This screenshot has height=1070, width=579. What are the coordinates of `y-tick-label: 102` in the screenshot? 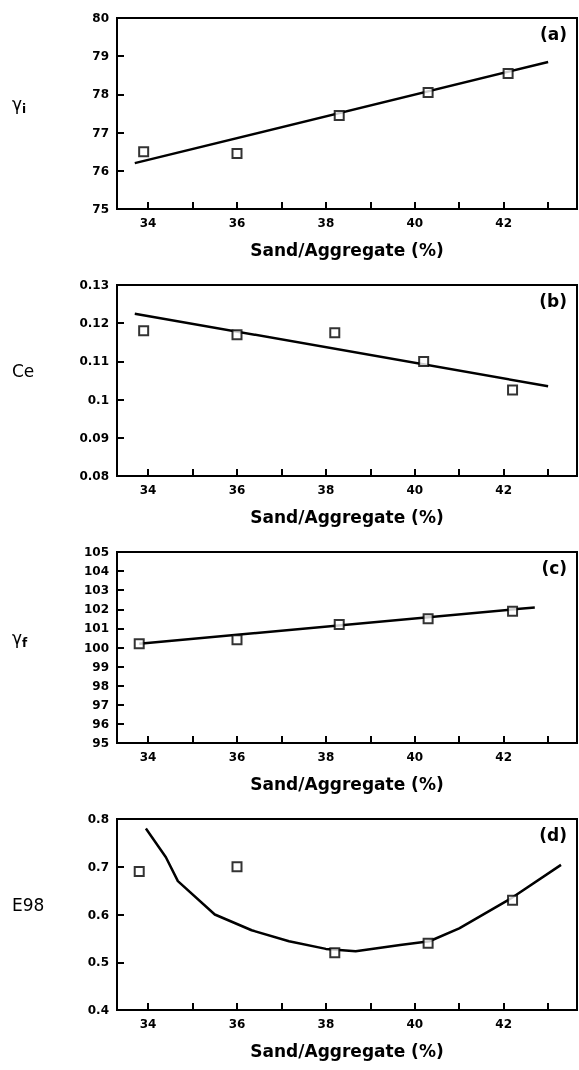 It's located at (96, 609).